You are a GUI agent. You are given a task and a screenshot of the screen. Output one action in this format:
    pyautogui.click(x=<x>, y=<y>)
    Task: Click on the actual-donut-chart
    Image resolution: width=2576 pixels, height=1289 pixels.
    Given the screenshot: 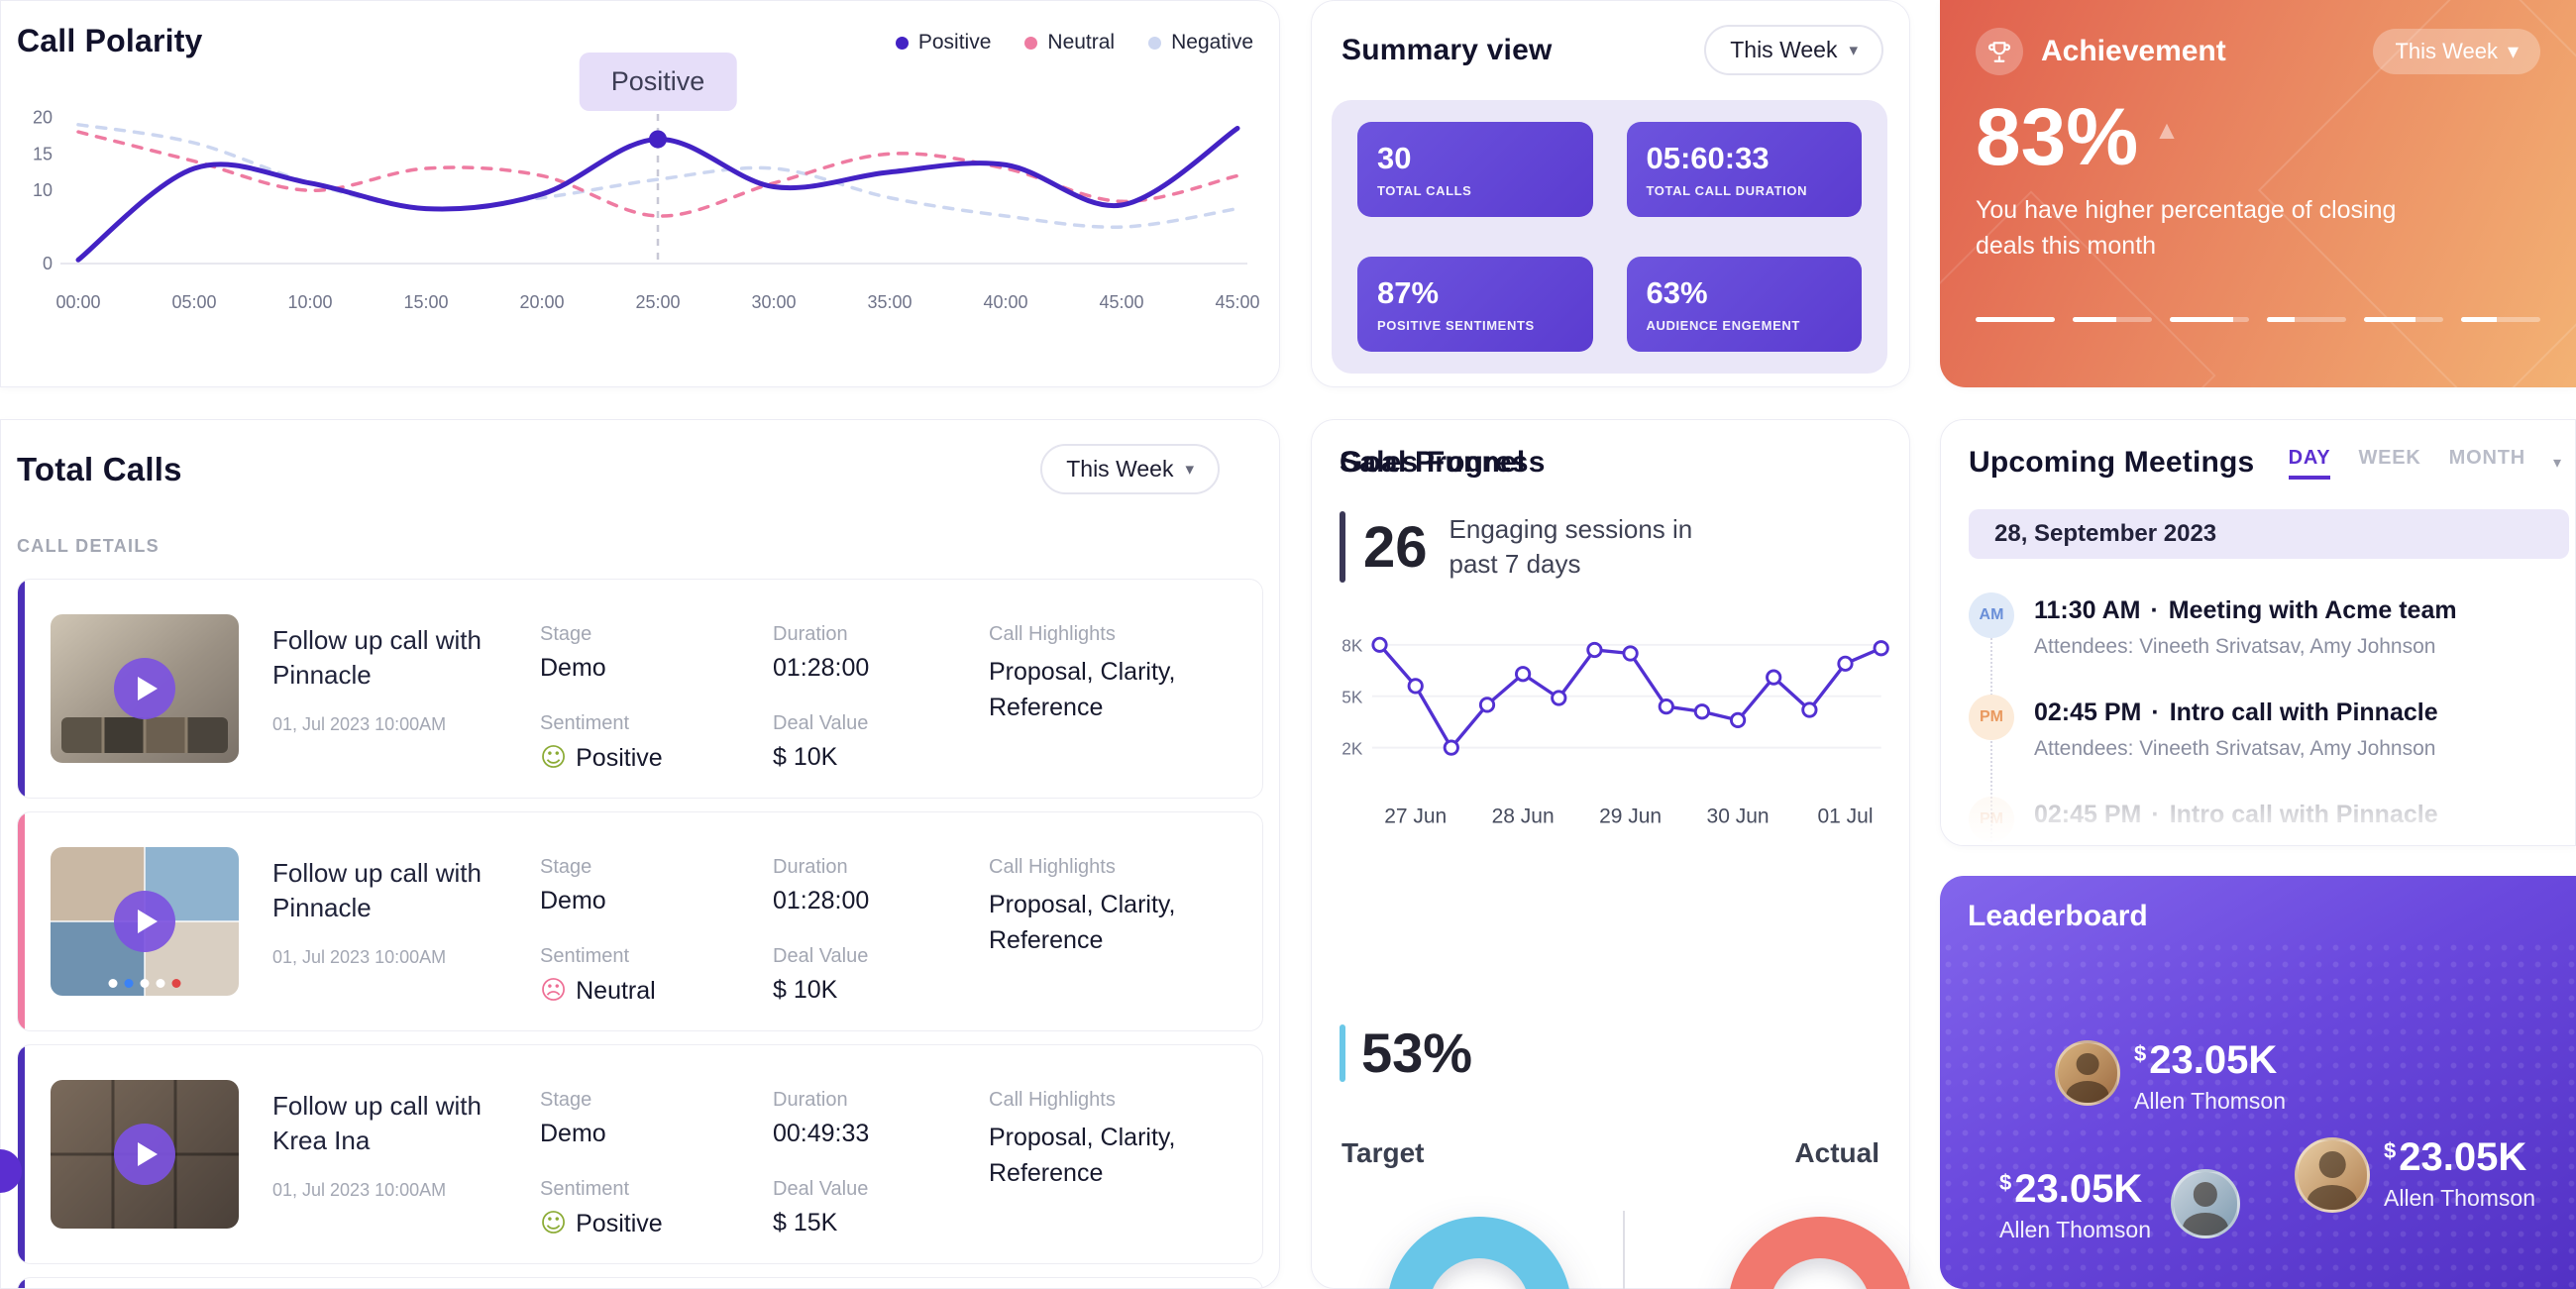 What is the action you would take?
    pyautogui.click(x=1820, y=1253)
    